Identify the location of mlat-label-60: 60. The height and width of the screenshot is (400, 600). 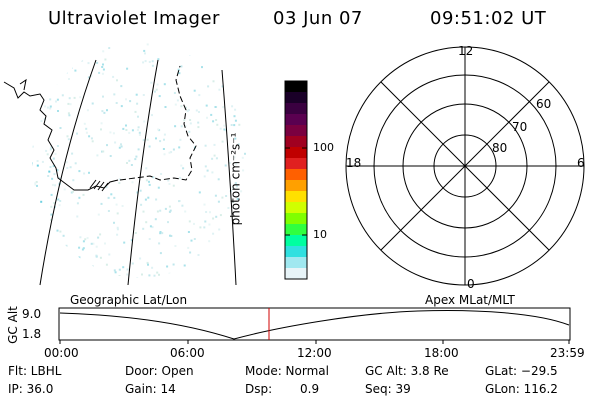
(544, 104).